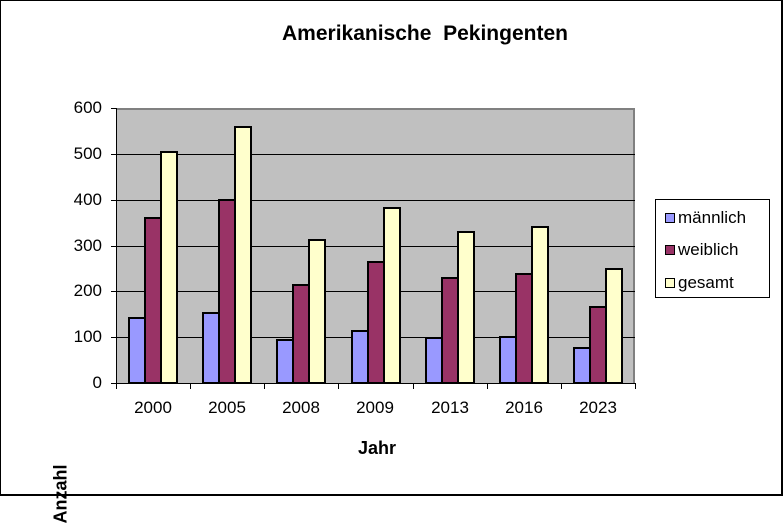  I want to click on bar-2016-gesamt, so click(540, 305).